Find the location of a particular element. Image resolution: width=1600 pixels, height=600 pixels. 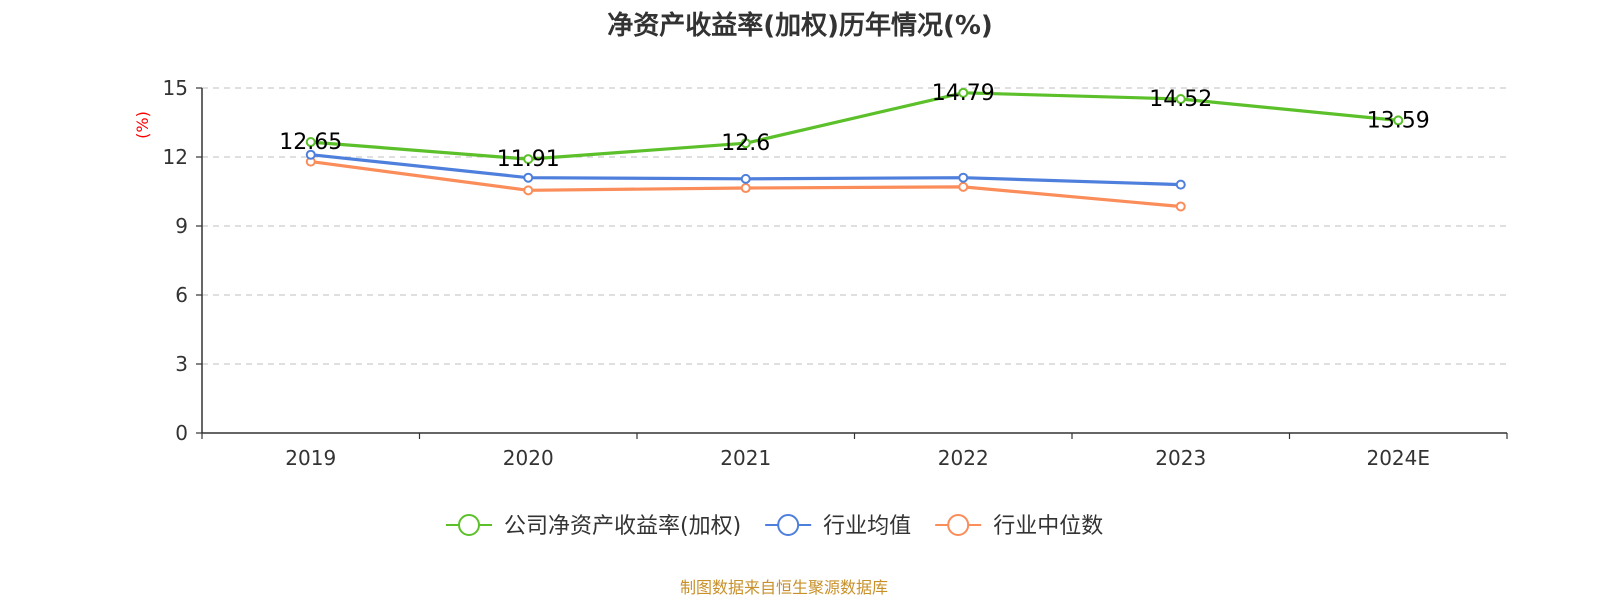

x-tick-label: 2021 is located at coordinates (745, 458).